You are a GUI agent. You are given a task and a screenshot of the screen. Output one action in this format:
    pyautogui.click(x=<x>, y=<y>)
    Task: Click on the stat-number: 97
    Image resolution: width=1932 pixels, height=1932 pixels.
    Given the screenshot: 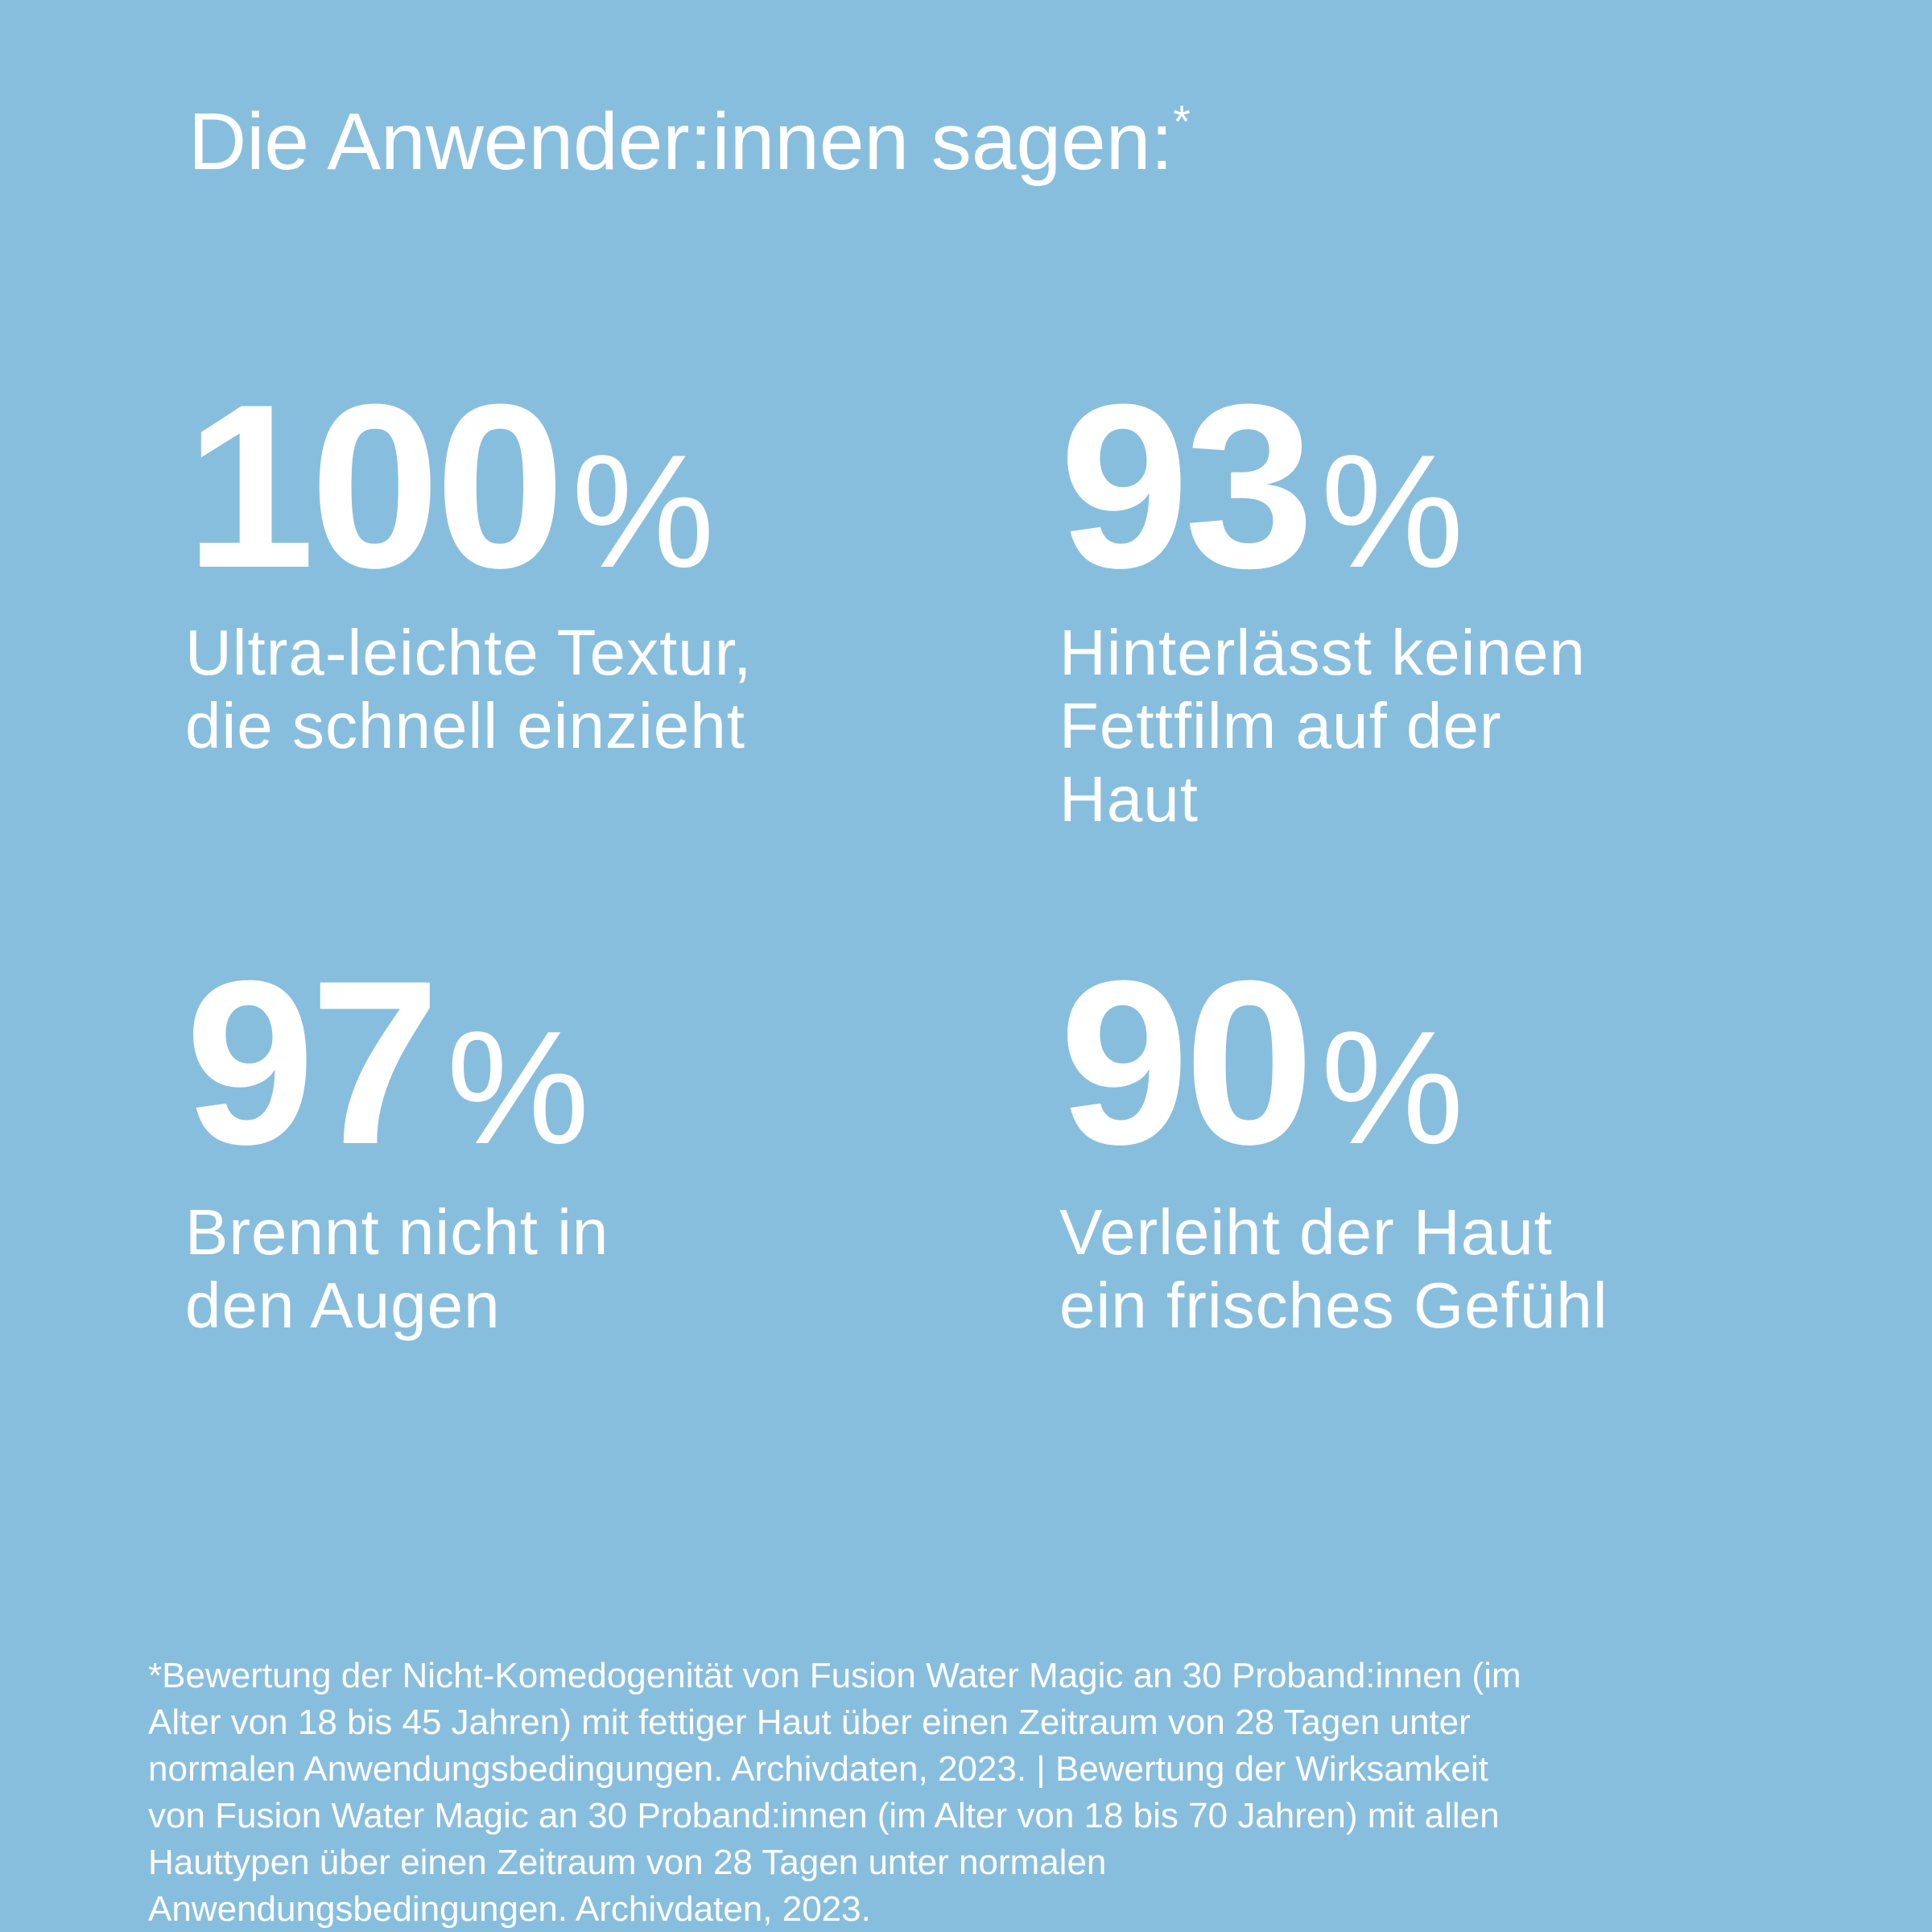 What is the action you would take?
    pyautogui.click(x=310, y=1062)
    